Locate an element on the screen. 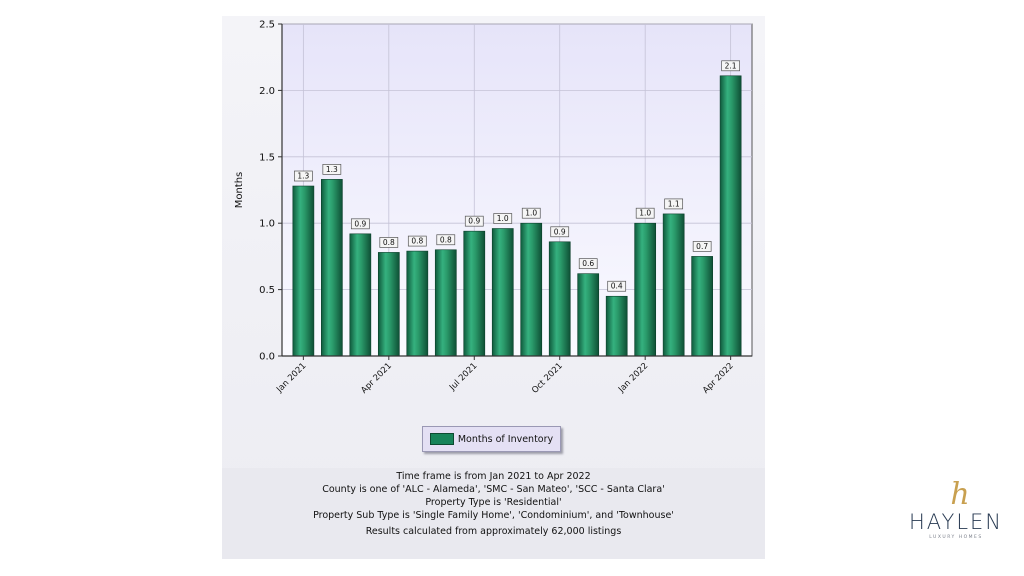  note-time-frame: Time frame is from Jan 2021 to Apr 2022 is located at coordinates (493, 476).